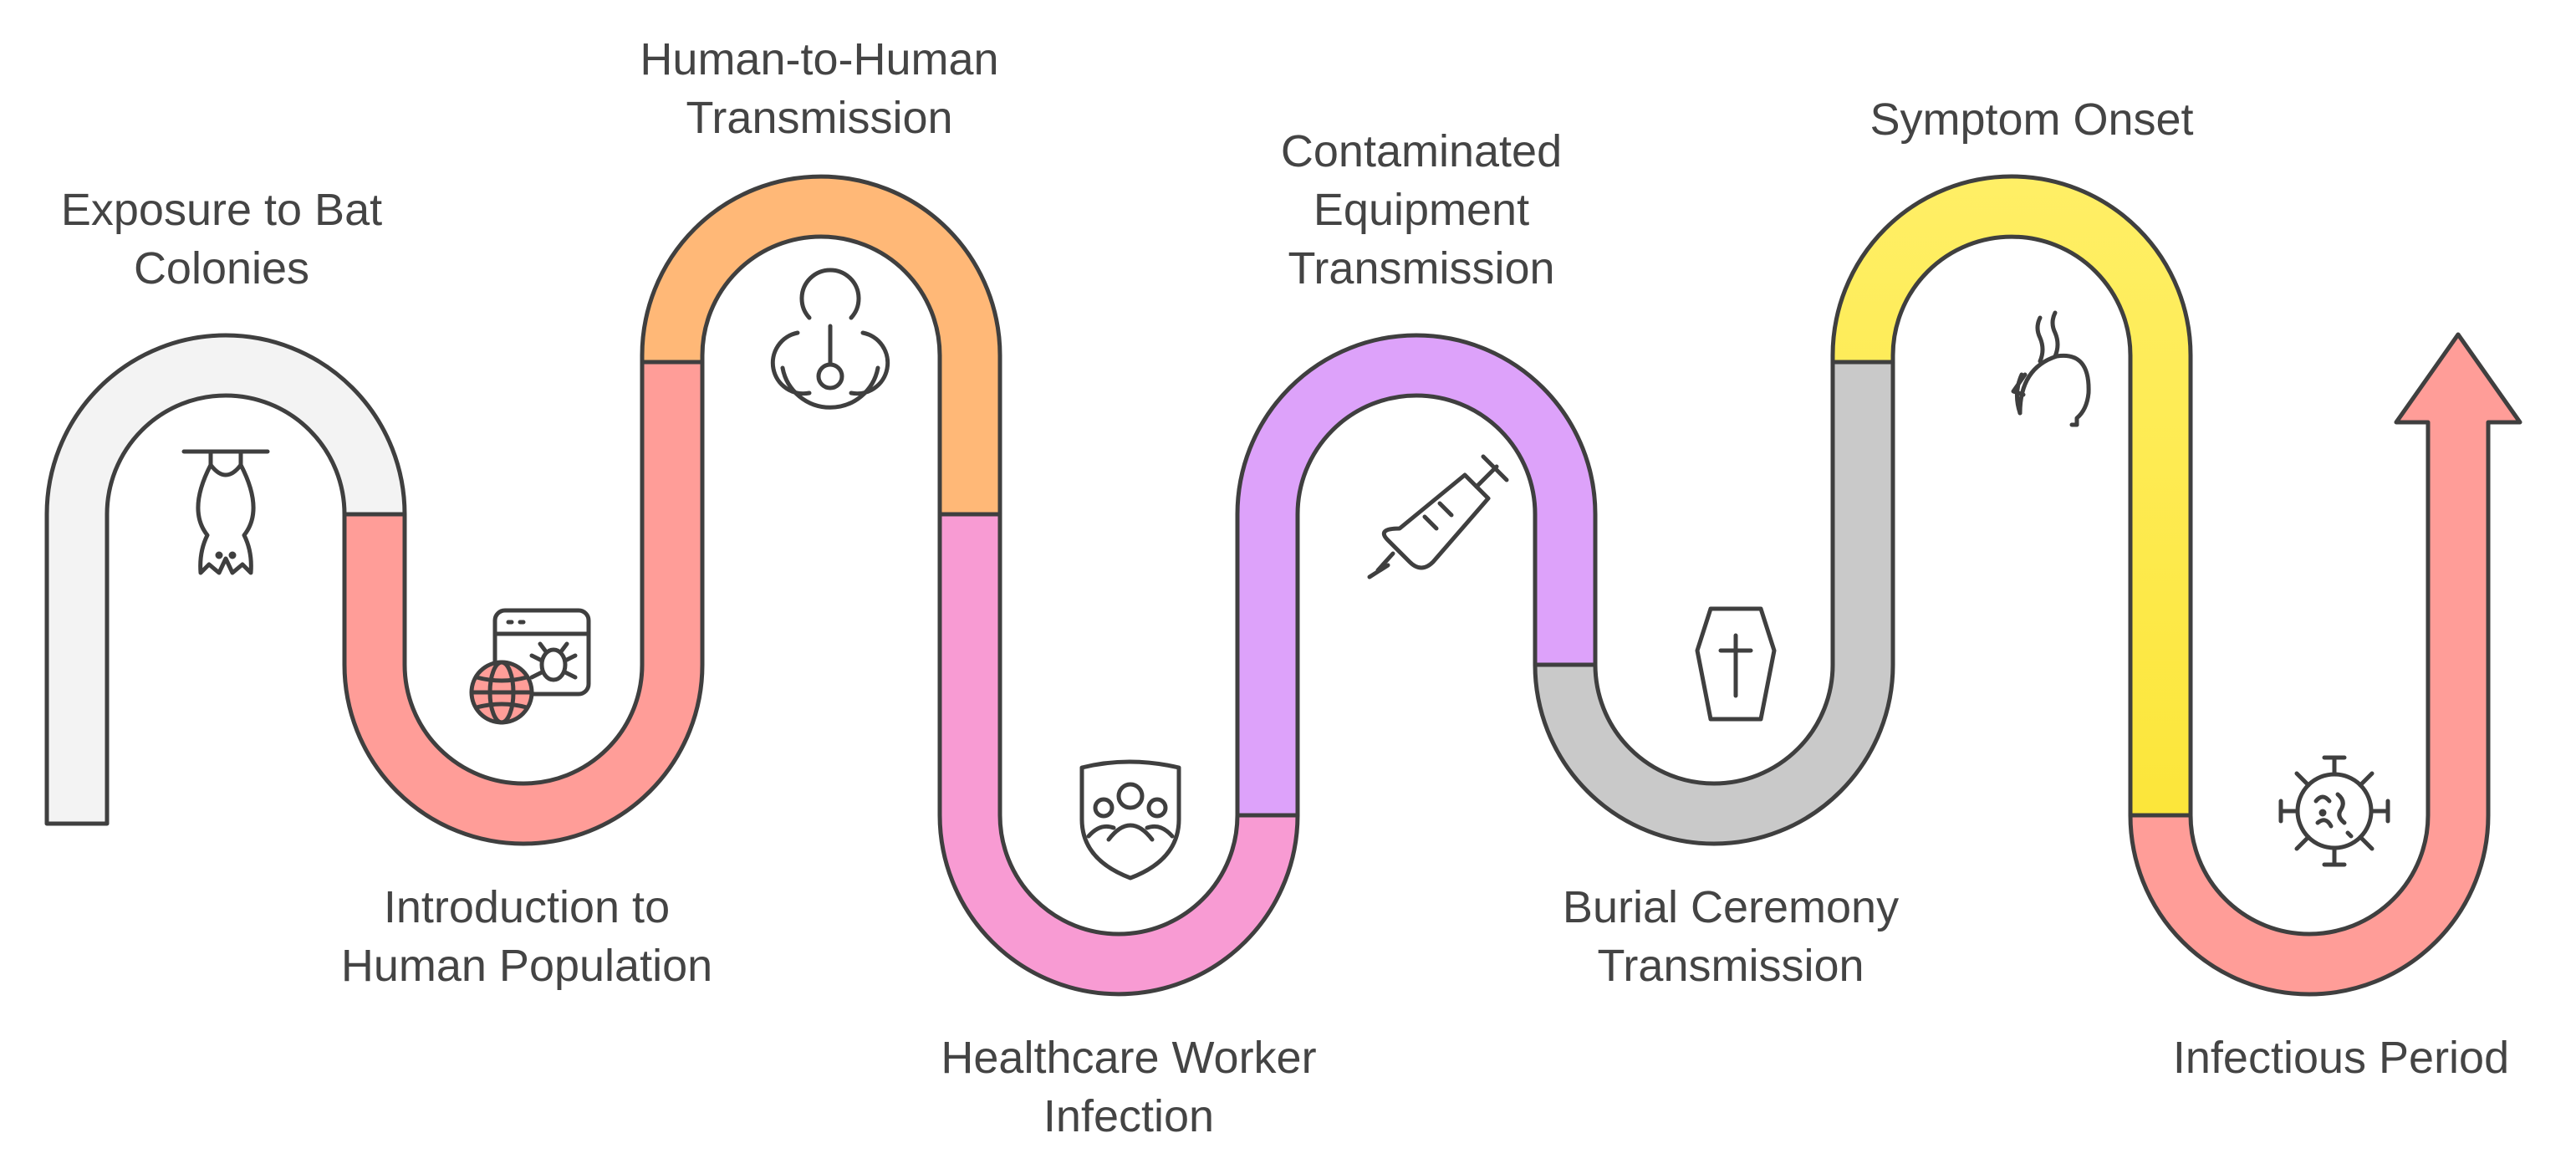 The height and width of the screenshot is (1174, 2576). I want to click on segment-symptom, so click(2011, 496).